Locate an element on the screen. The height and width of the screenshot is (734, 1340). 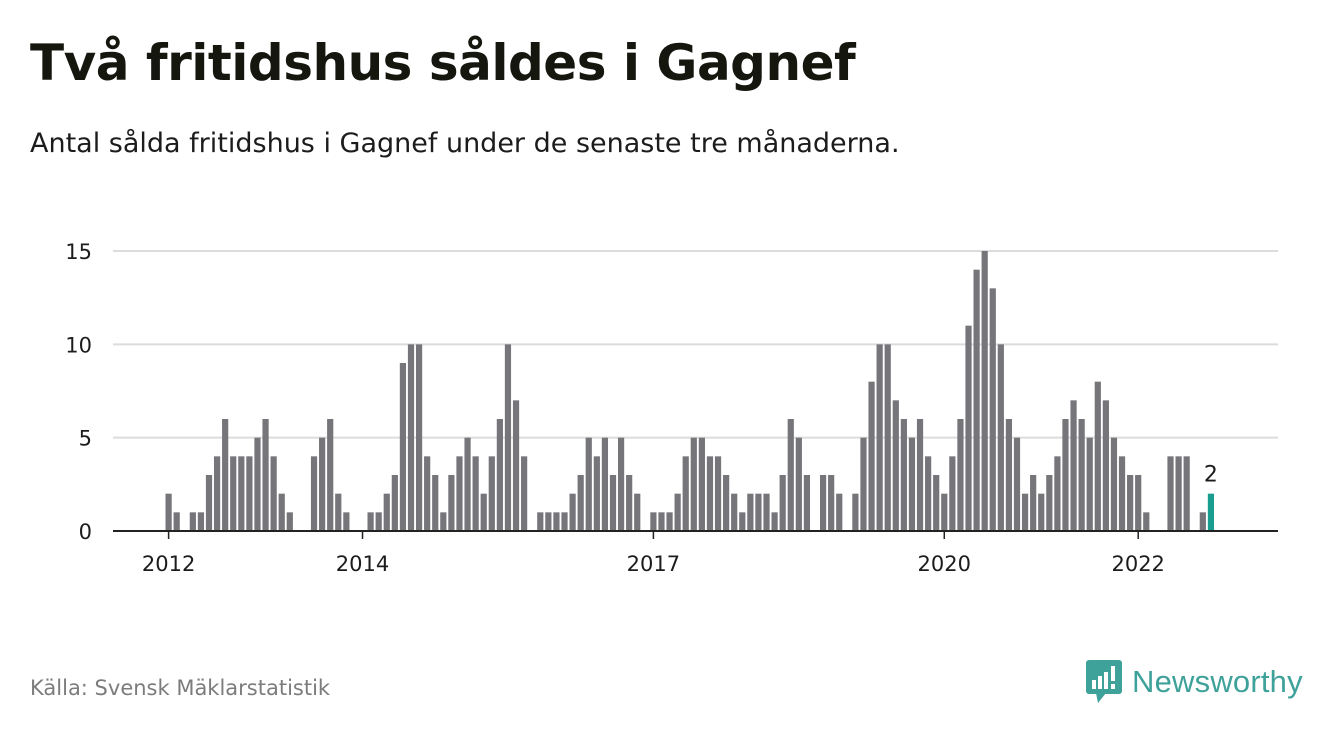
highlight-value-label: 2 is located at coordinates (1211, 475).